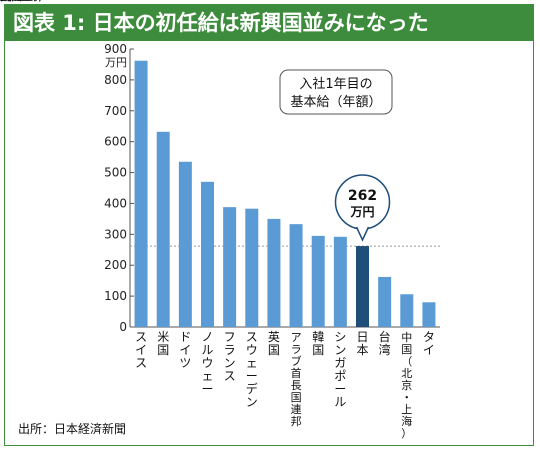 Image resolution: width=540 pixels, height=452 pixels. I want to click on y-tick-label: 700, so click(115, 111).